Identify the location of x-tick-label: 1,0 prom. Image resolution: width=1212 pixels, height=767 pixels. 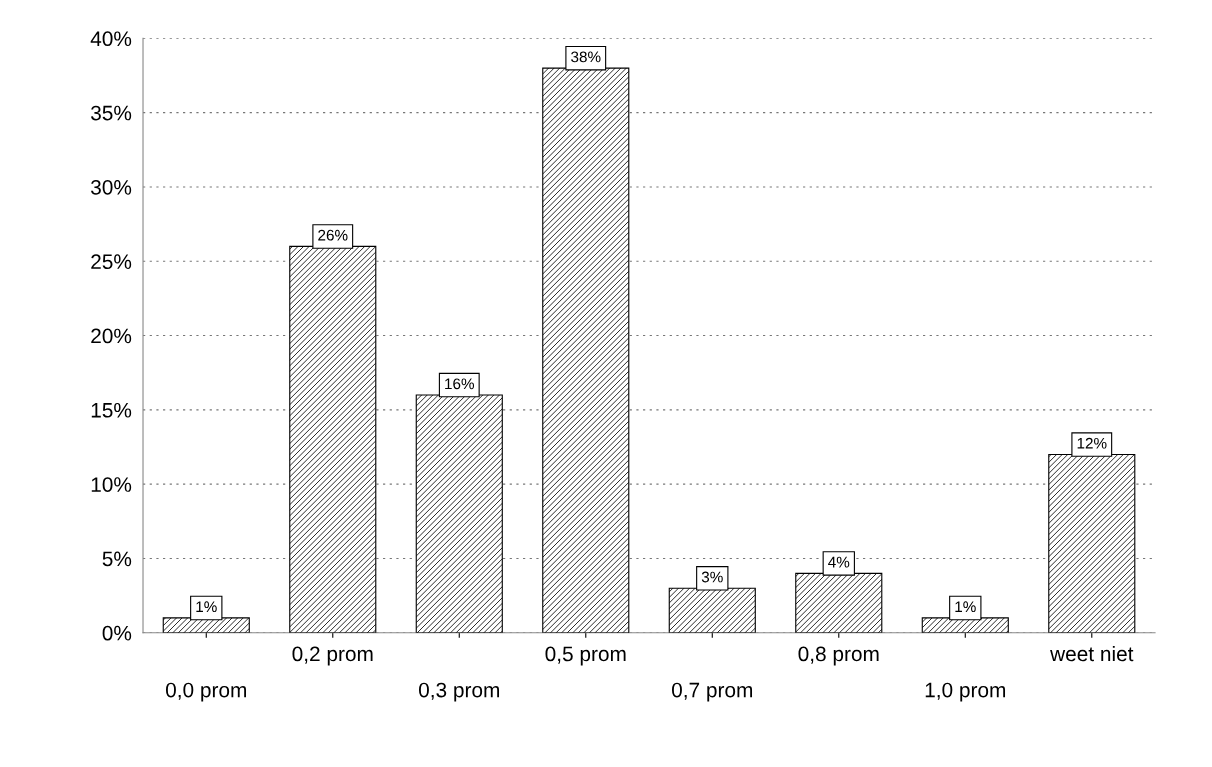
(965, 692).